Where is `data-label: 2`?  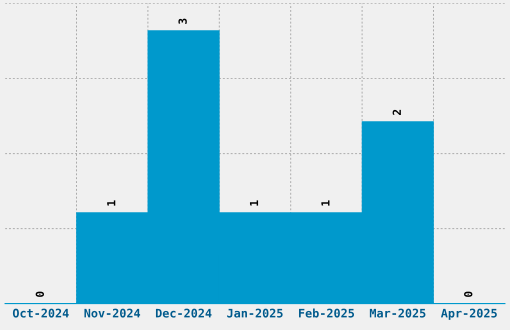 data-label: 2 is located at coordinates (396, 112).